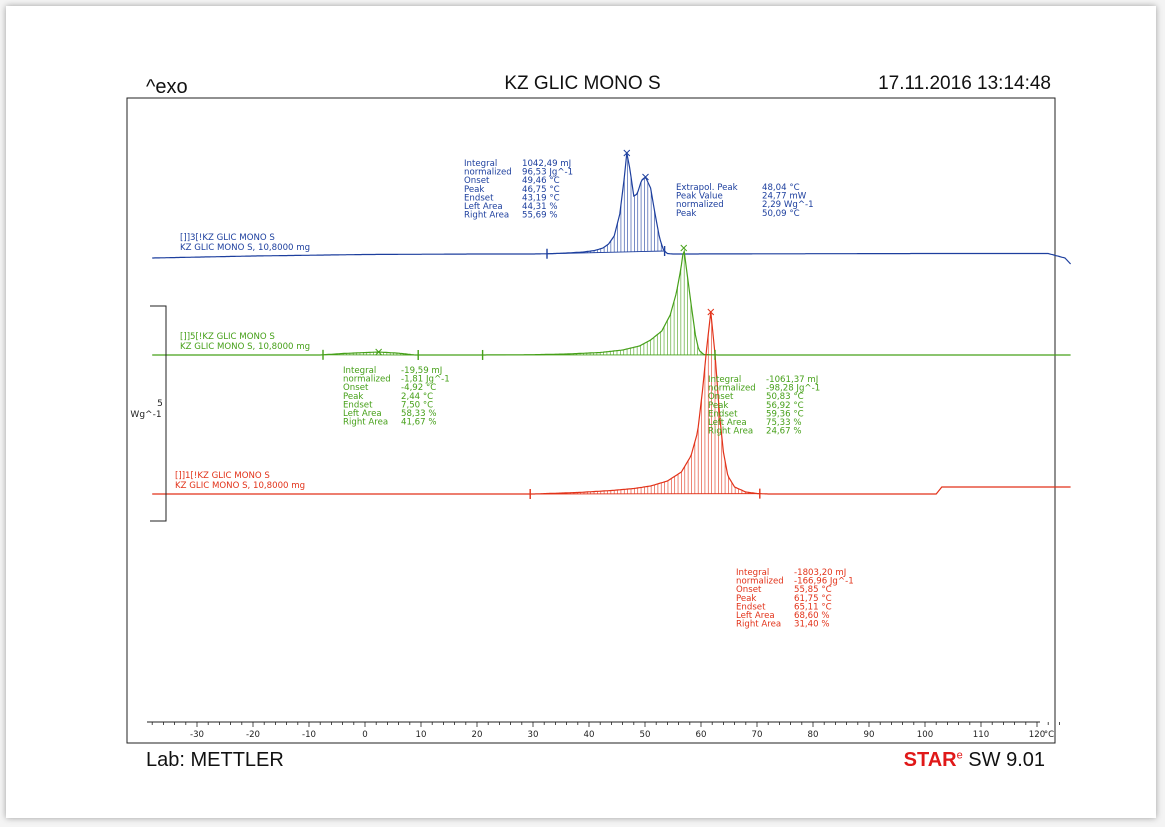  Describe the element at coordinates (245, 248) in the screenshot. I see `blue-series-sample: KZ GLIC MONO S, 10,8000 mg` at that location.